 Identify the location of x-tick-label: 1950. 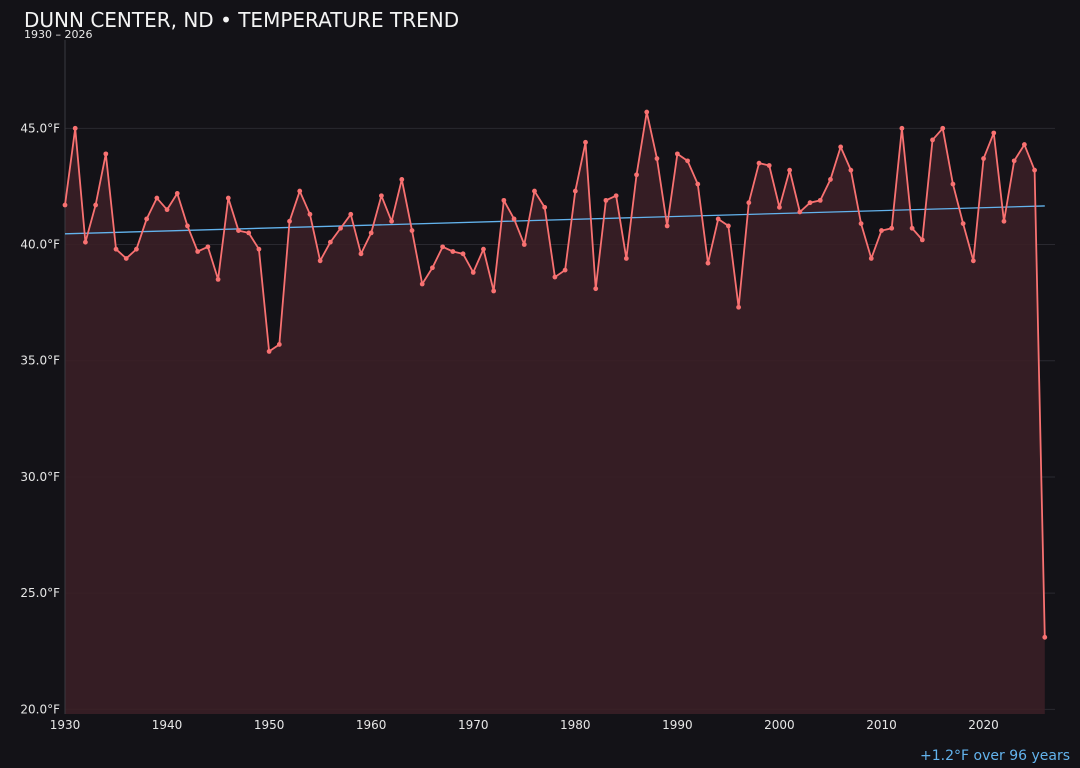
(269, 725).